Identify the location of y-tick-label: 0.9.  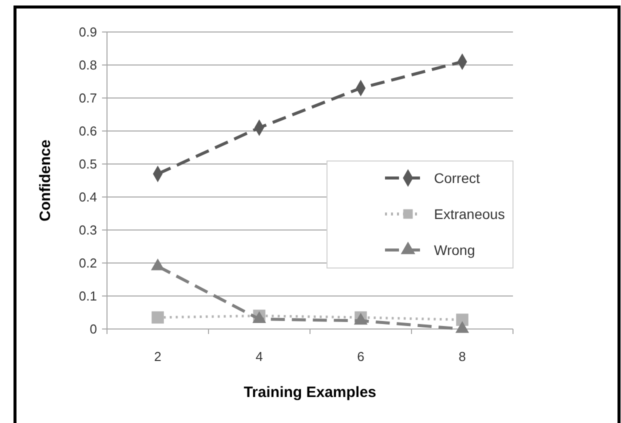
(87, 32).